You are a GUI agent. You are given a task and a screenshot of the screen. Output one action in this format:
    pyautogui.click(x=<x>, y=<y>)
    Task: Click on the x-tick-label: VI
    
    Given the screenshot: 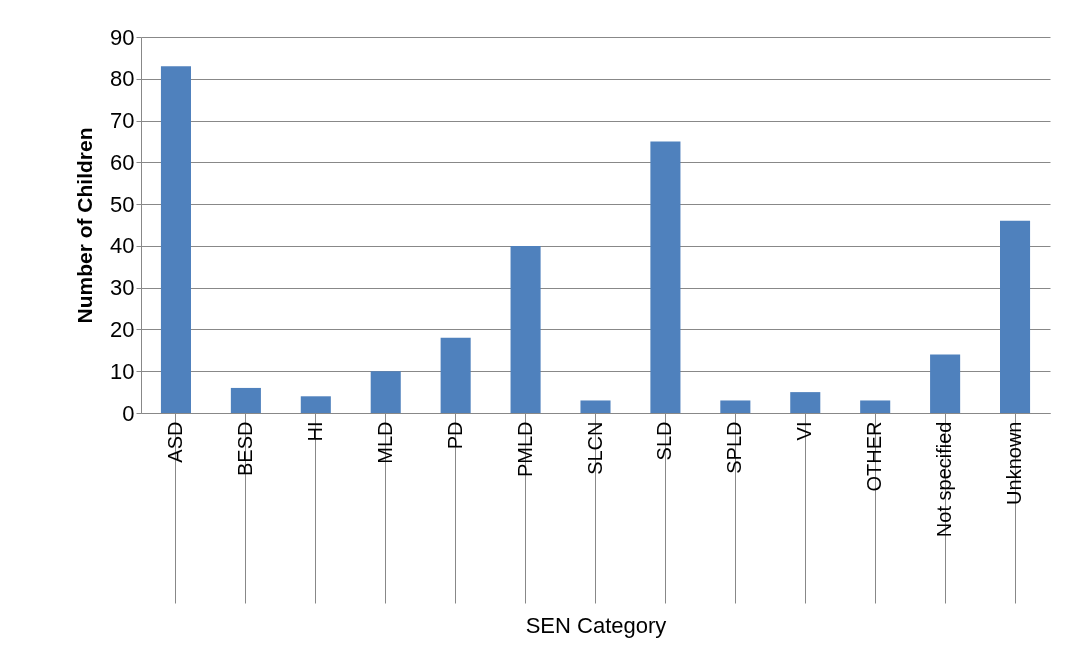 What is the action you would take?
    pyautogui.click(x=804, y=431)
    